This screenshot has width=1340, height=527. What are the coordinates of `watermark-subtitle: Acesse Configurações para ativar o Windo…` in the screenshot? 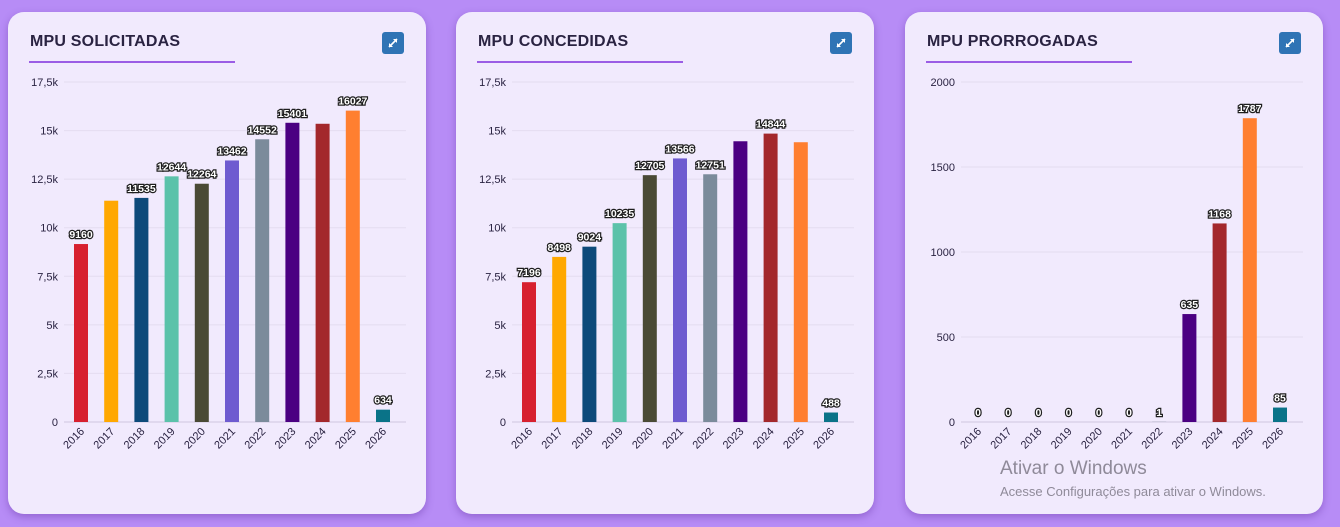 It's located at (1133, 491).